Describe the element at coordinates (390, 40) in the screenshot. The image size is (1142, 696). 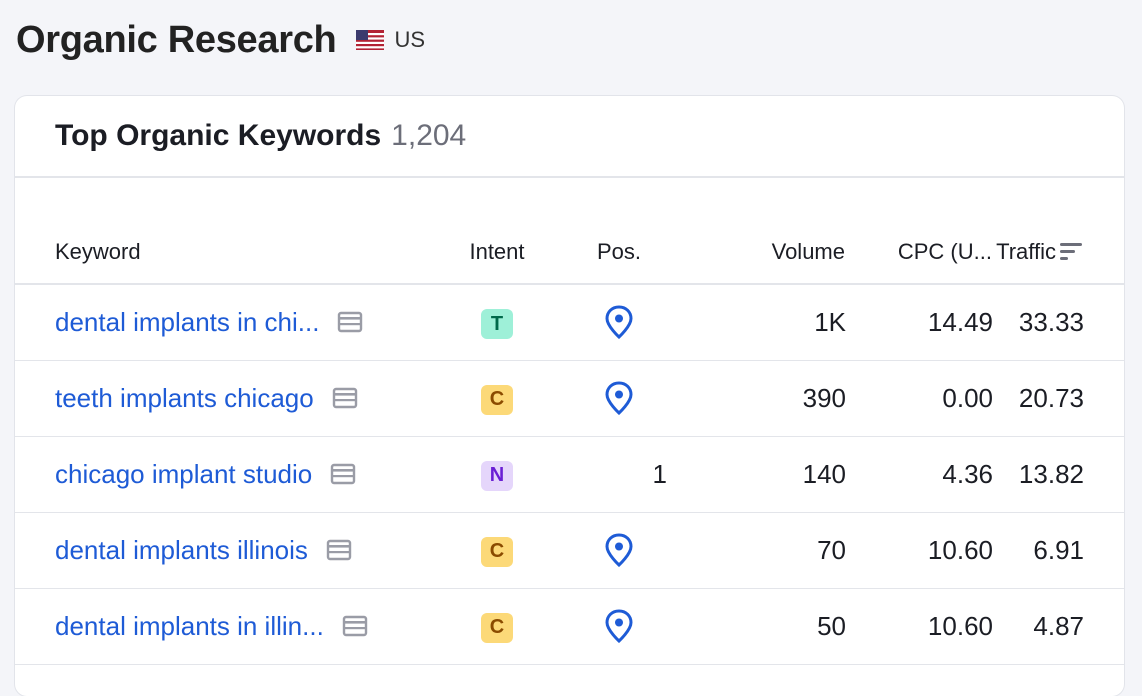
I see `database-selector: US` at that location.